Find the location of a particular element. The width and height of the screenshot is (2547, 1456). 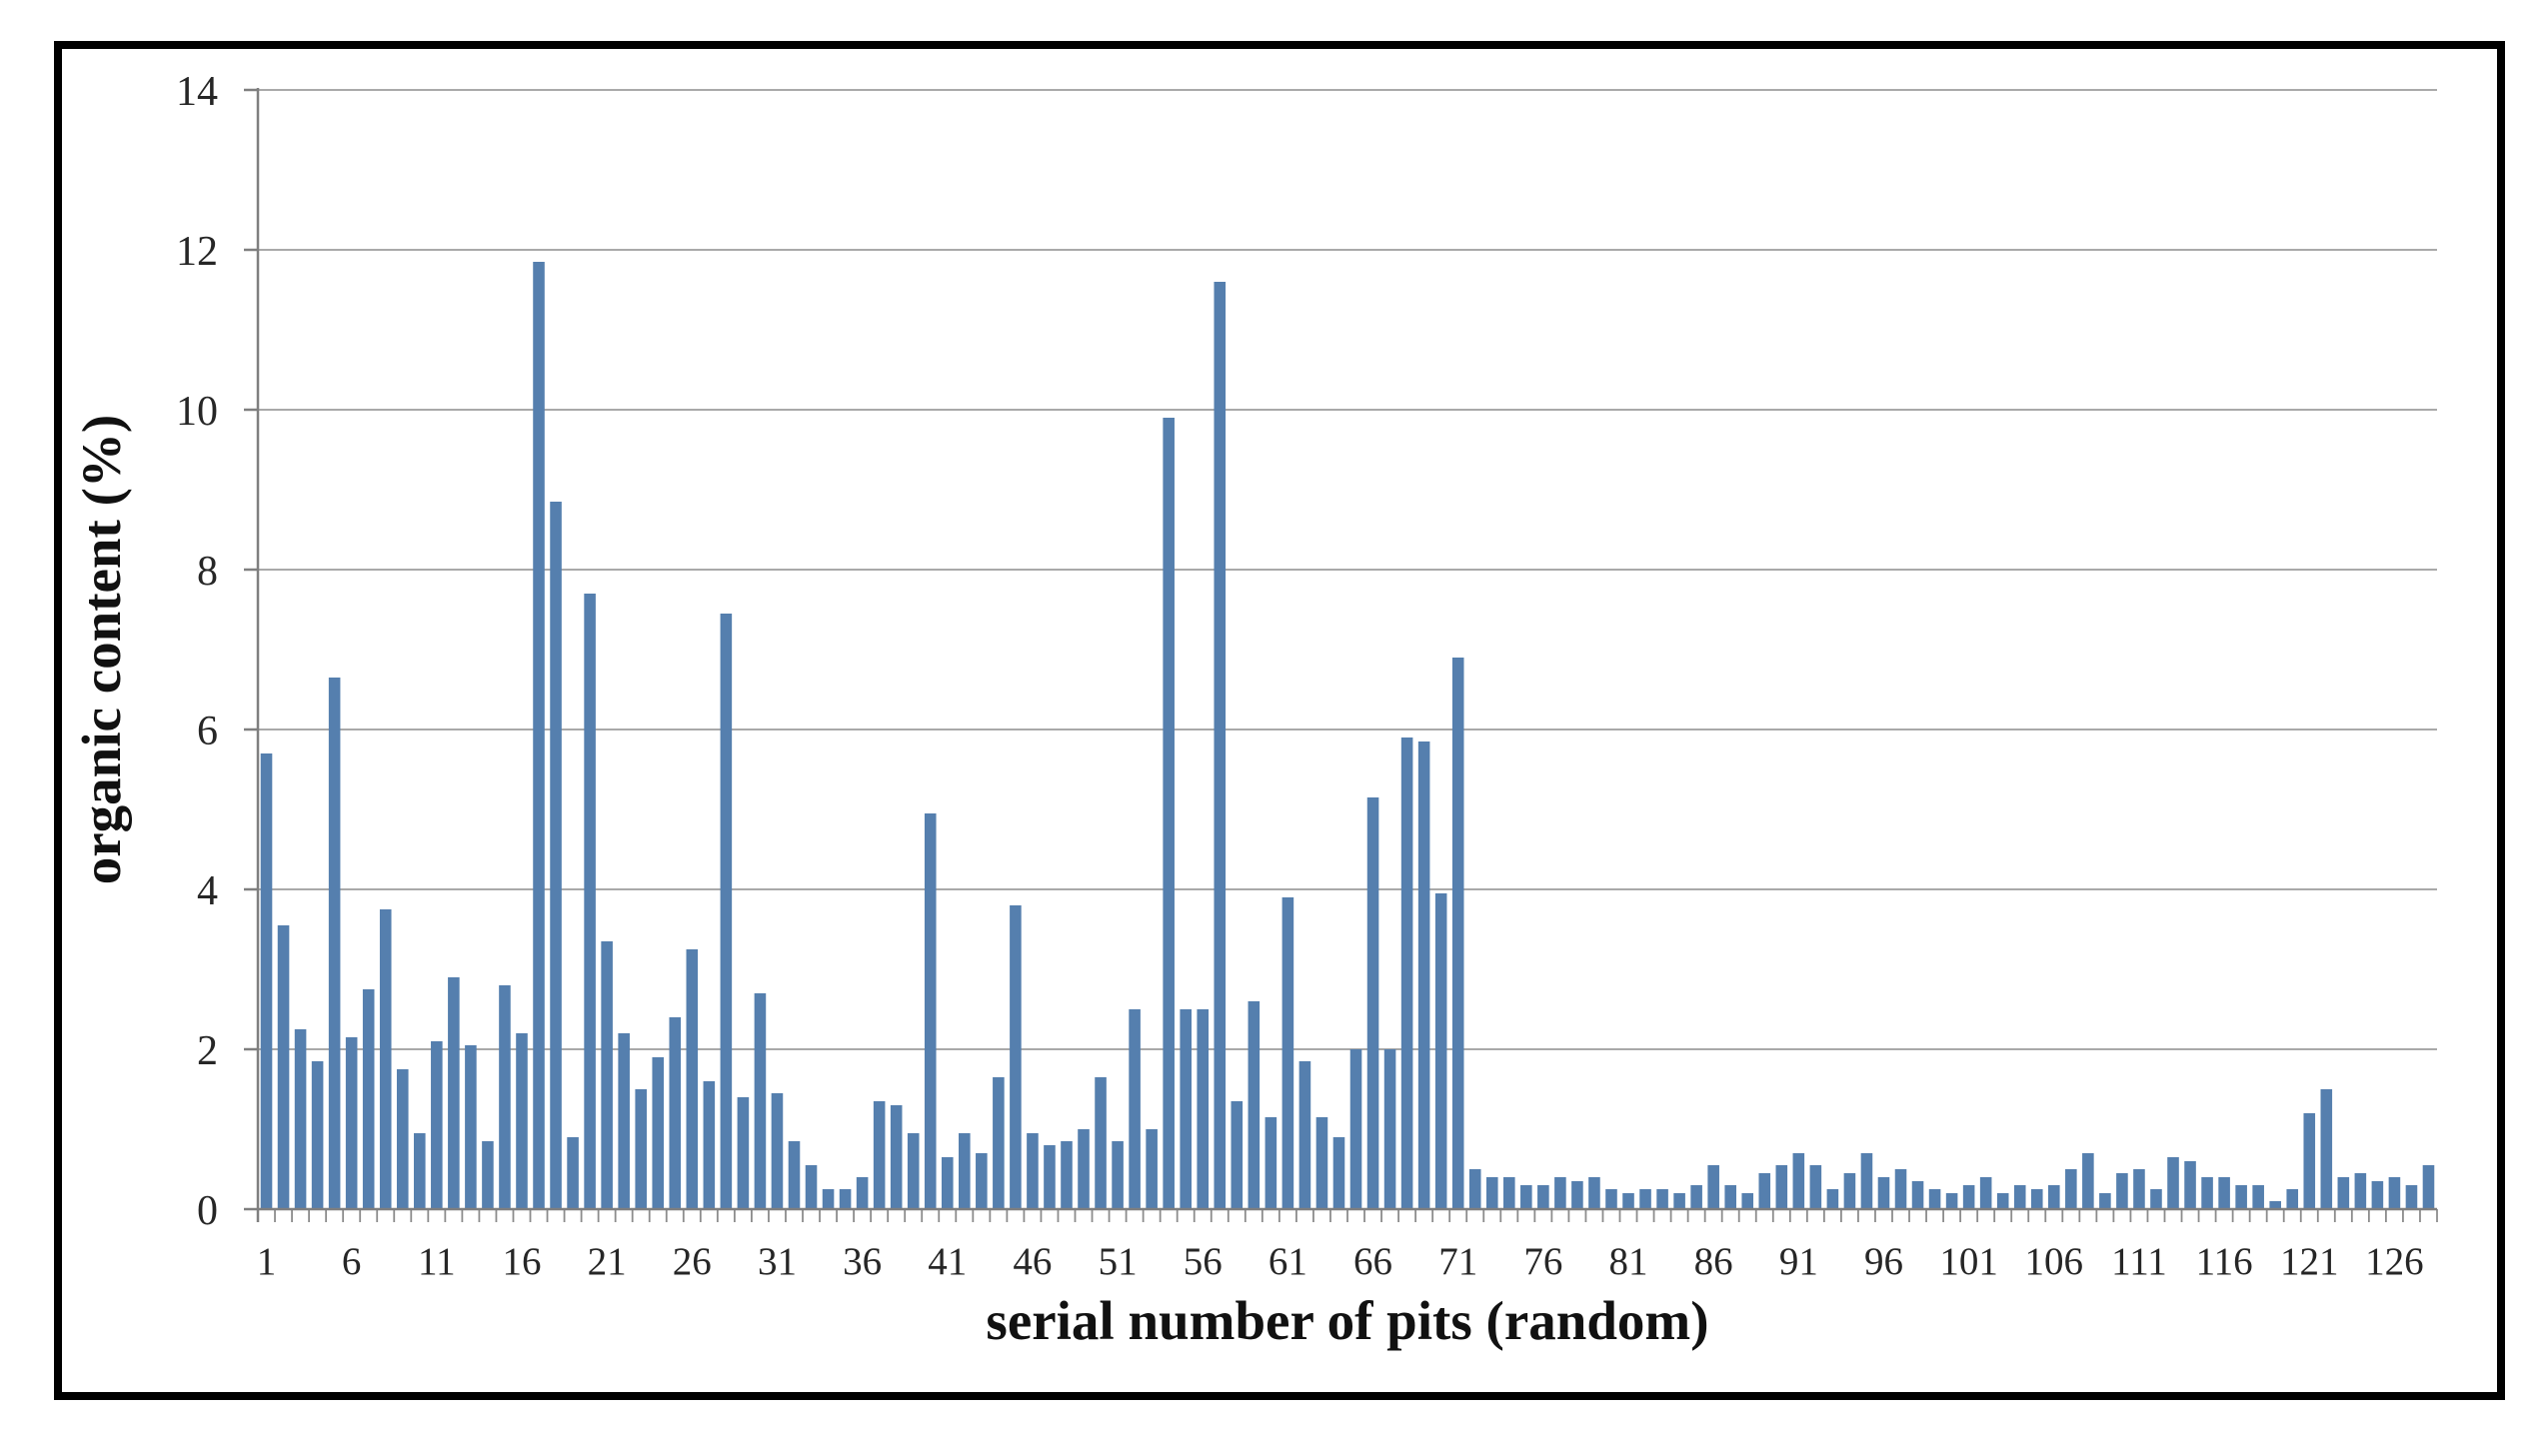

x-tick-label: 31 is located at coordinates (777, 1261).